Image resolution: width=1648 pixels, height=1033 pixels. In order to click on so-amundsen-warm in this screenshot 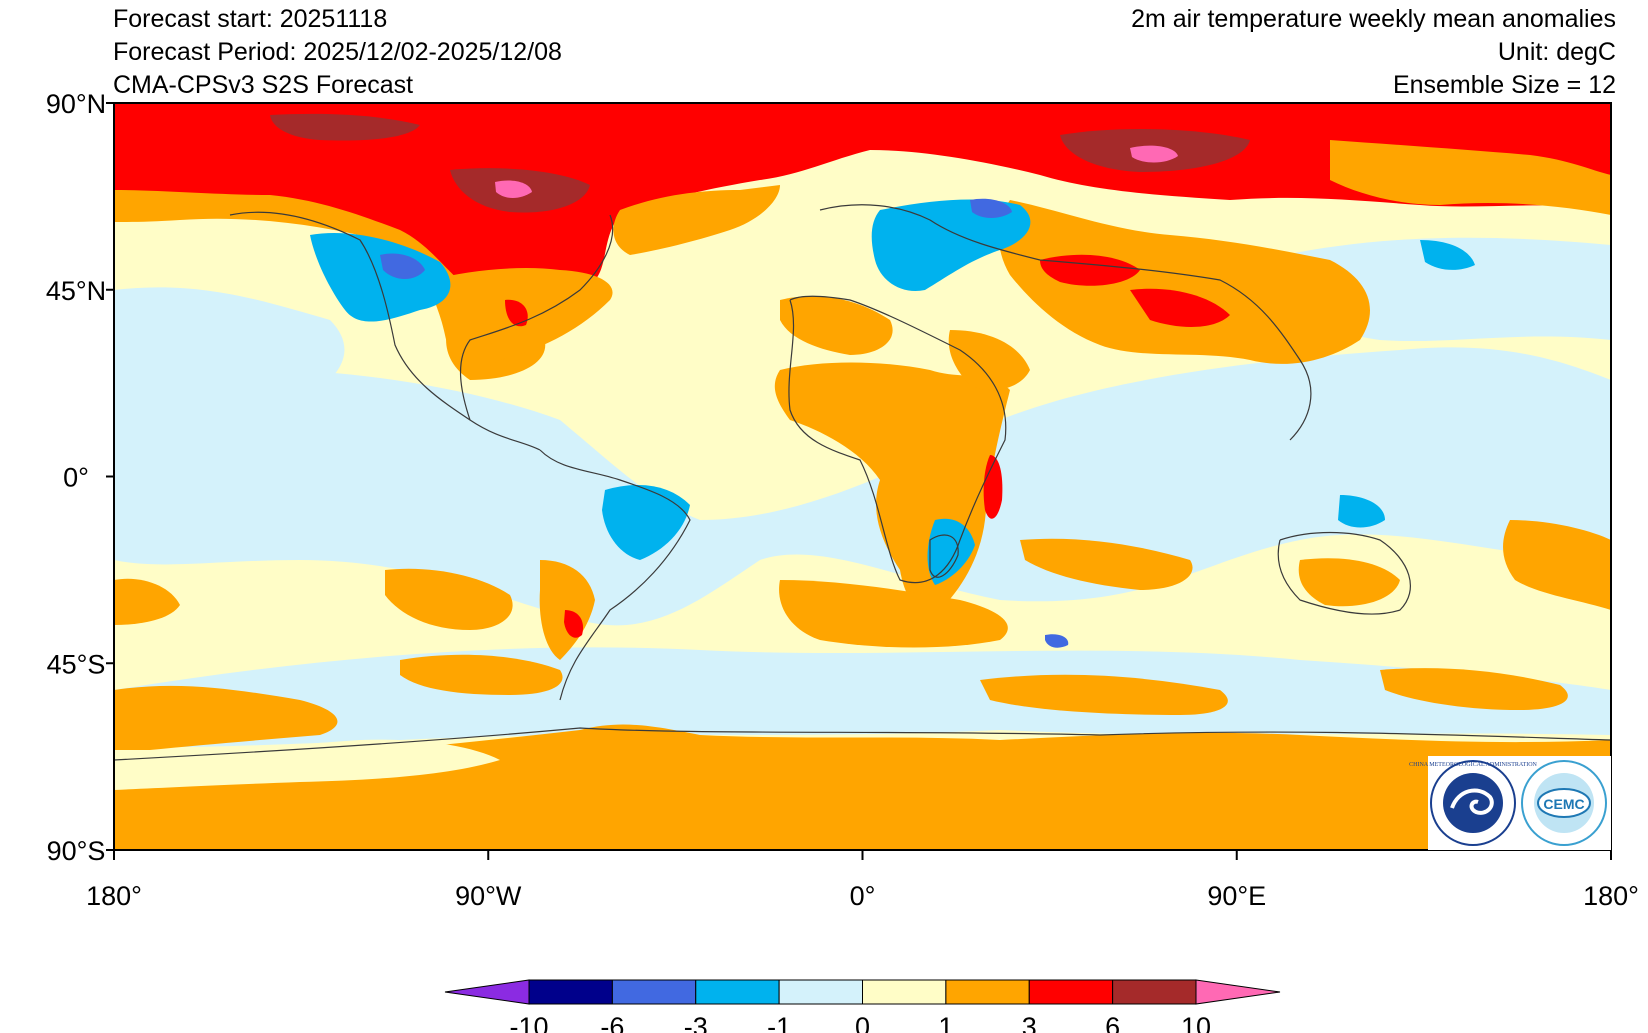, I will do `click(481, 674)`.